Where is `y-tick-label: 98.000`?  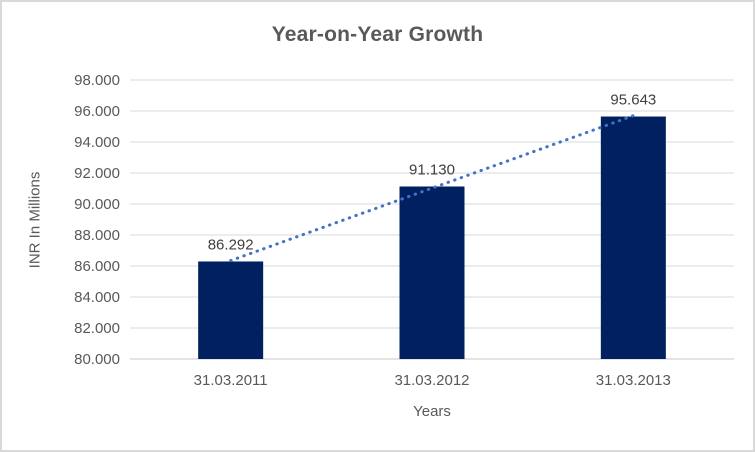 y-tick-label: 98.000 is located at coordinates (97, 80).